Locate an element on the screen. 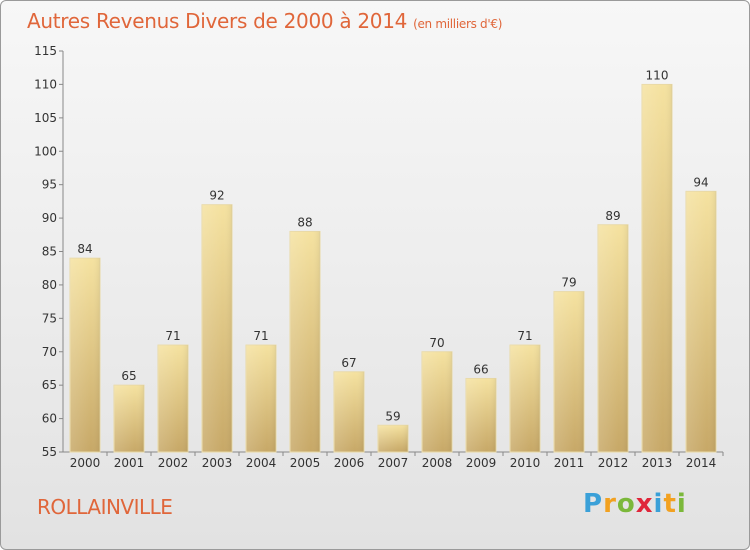  y-tick-label: 60 is located at coordinates (49, 419).